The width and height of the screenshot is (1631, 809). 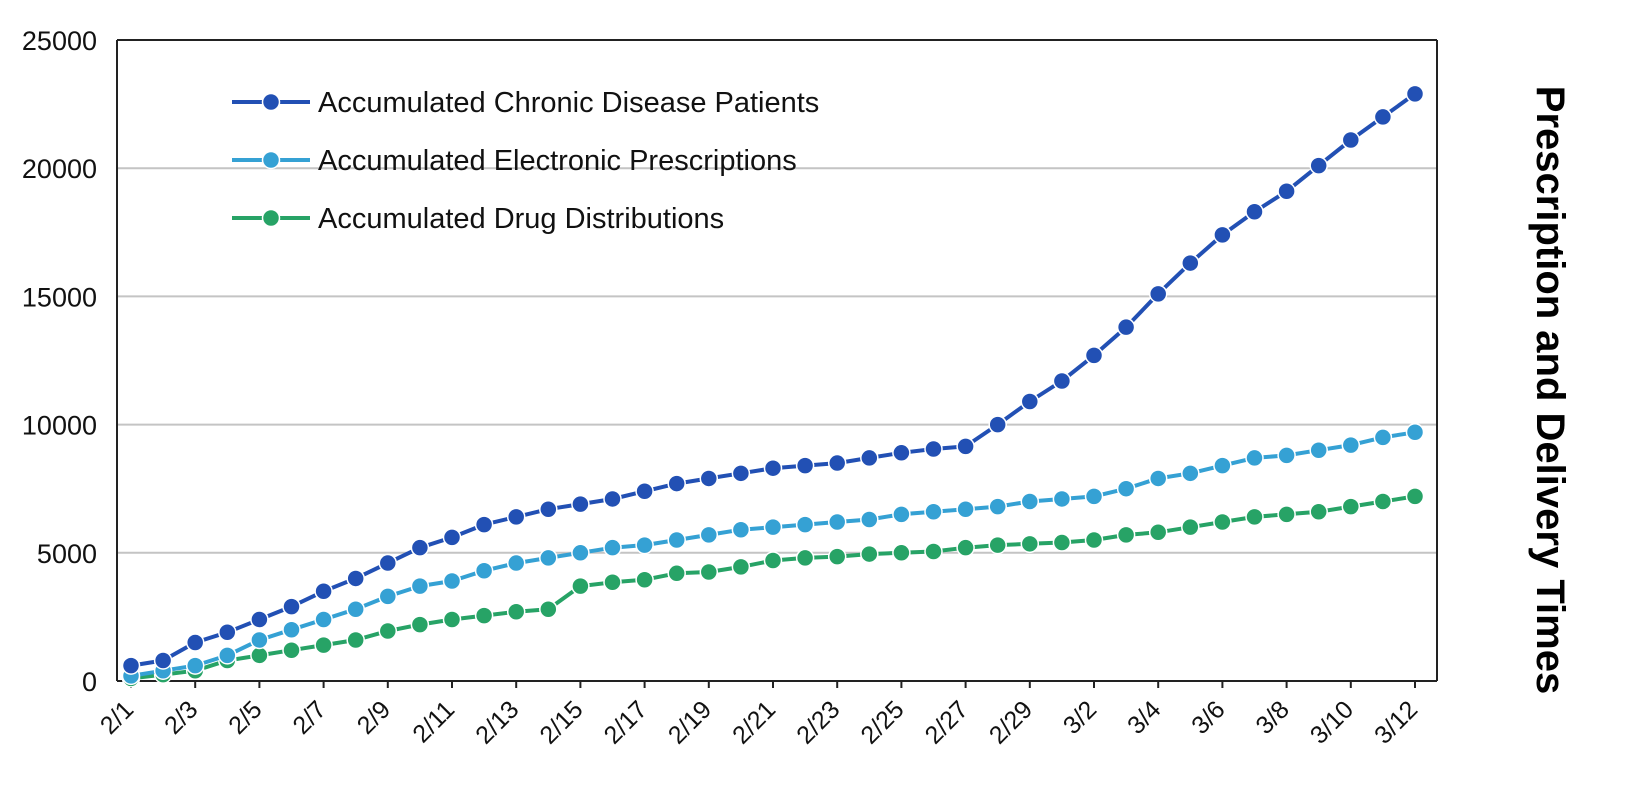 I want to click on x-tick-label: 2/11, so click(x=433, y=721).